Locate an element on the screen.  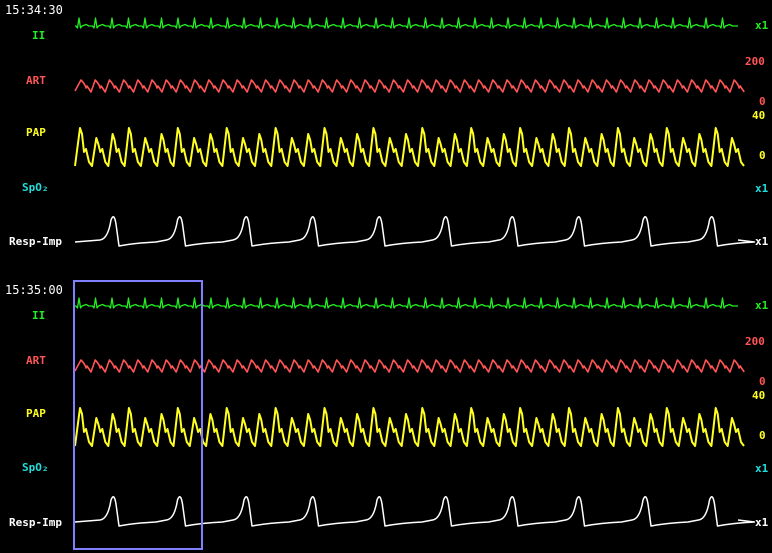
panel1-resp-scale: x1 is located at coordinates (762, 241).